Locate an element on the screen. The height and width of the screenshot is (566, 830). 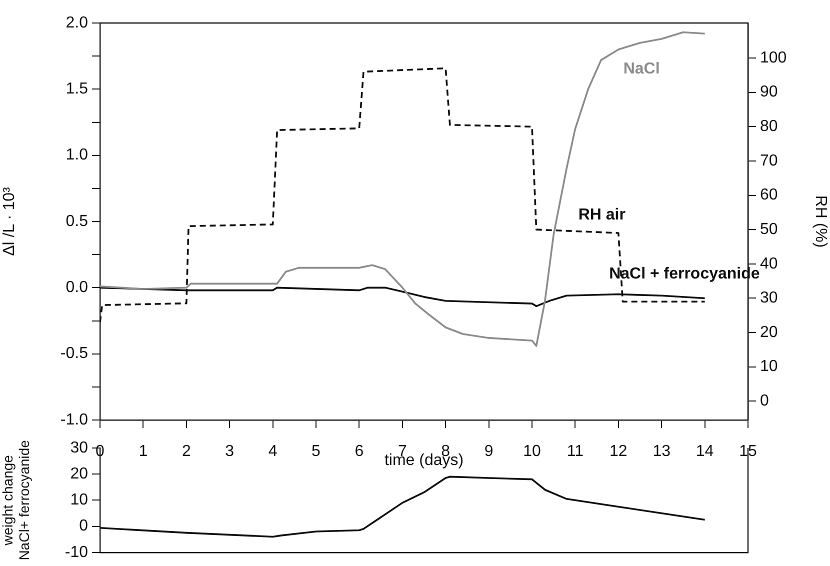
y2-tick-label: 60 is located at coordinates (769, 195).